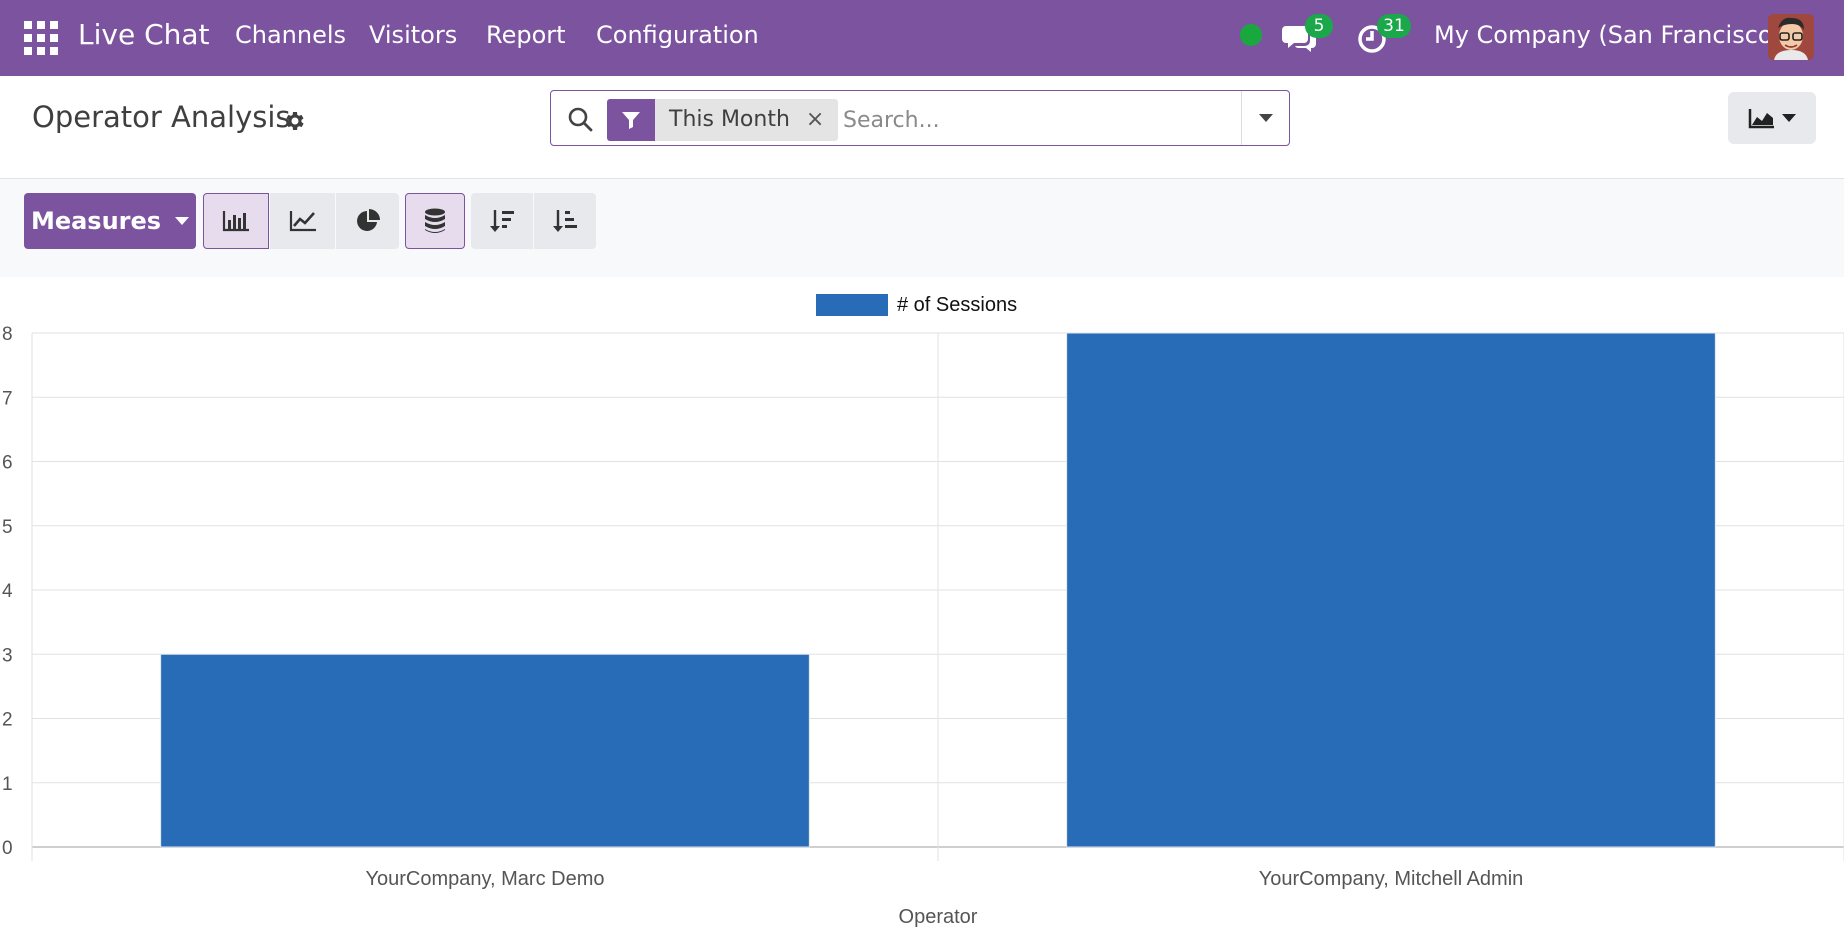  I want to click on bar-chart-icon, so click(235, 221).